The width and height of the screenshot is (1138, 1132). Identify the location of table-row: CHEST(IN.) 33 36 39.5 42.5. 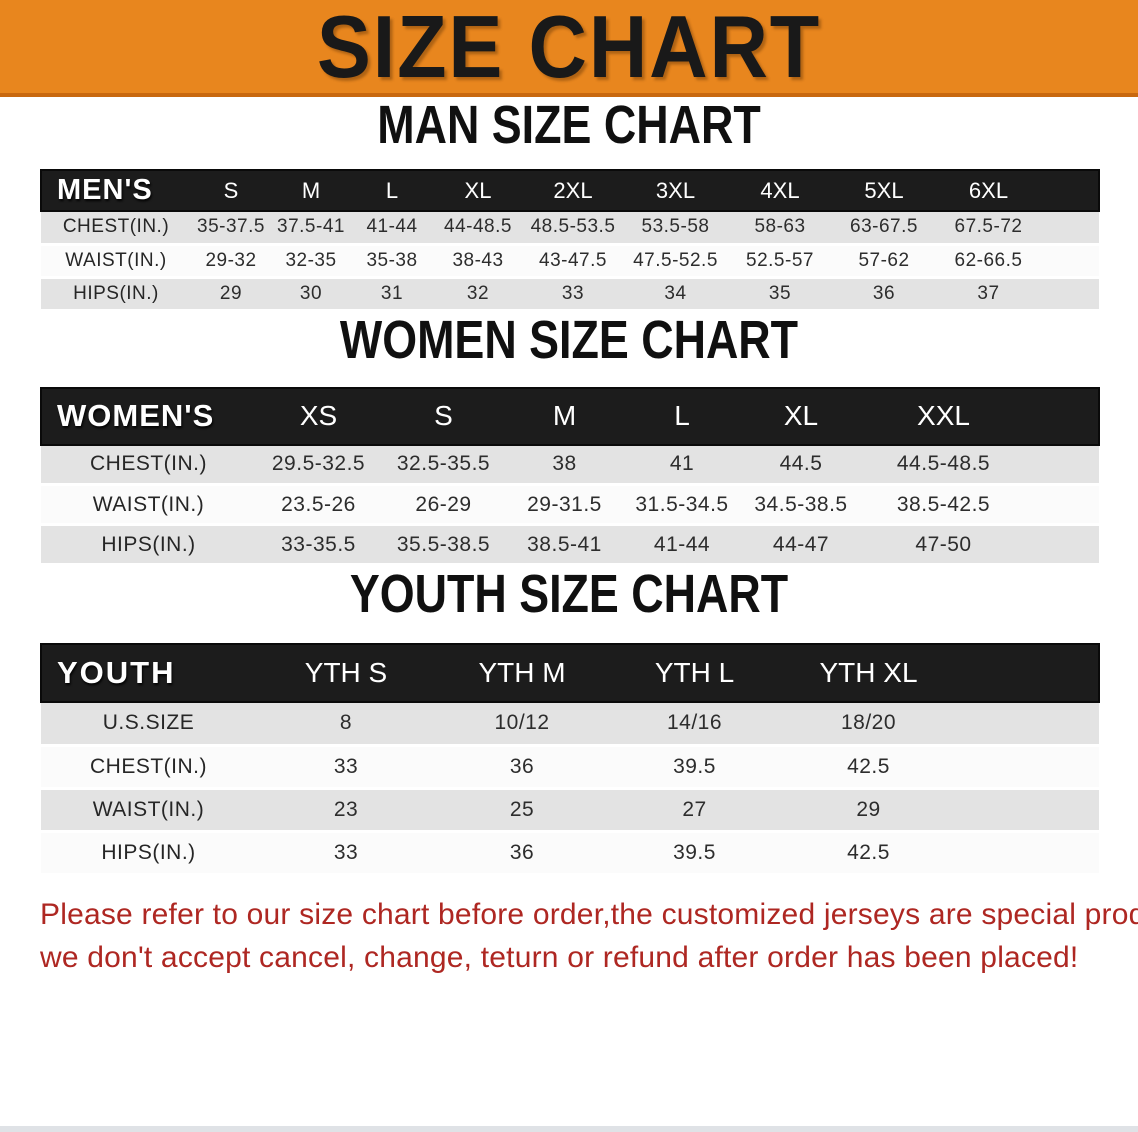
(570, 767).